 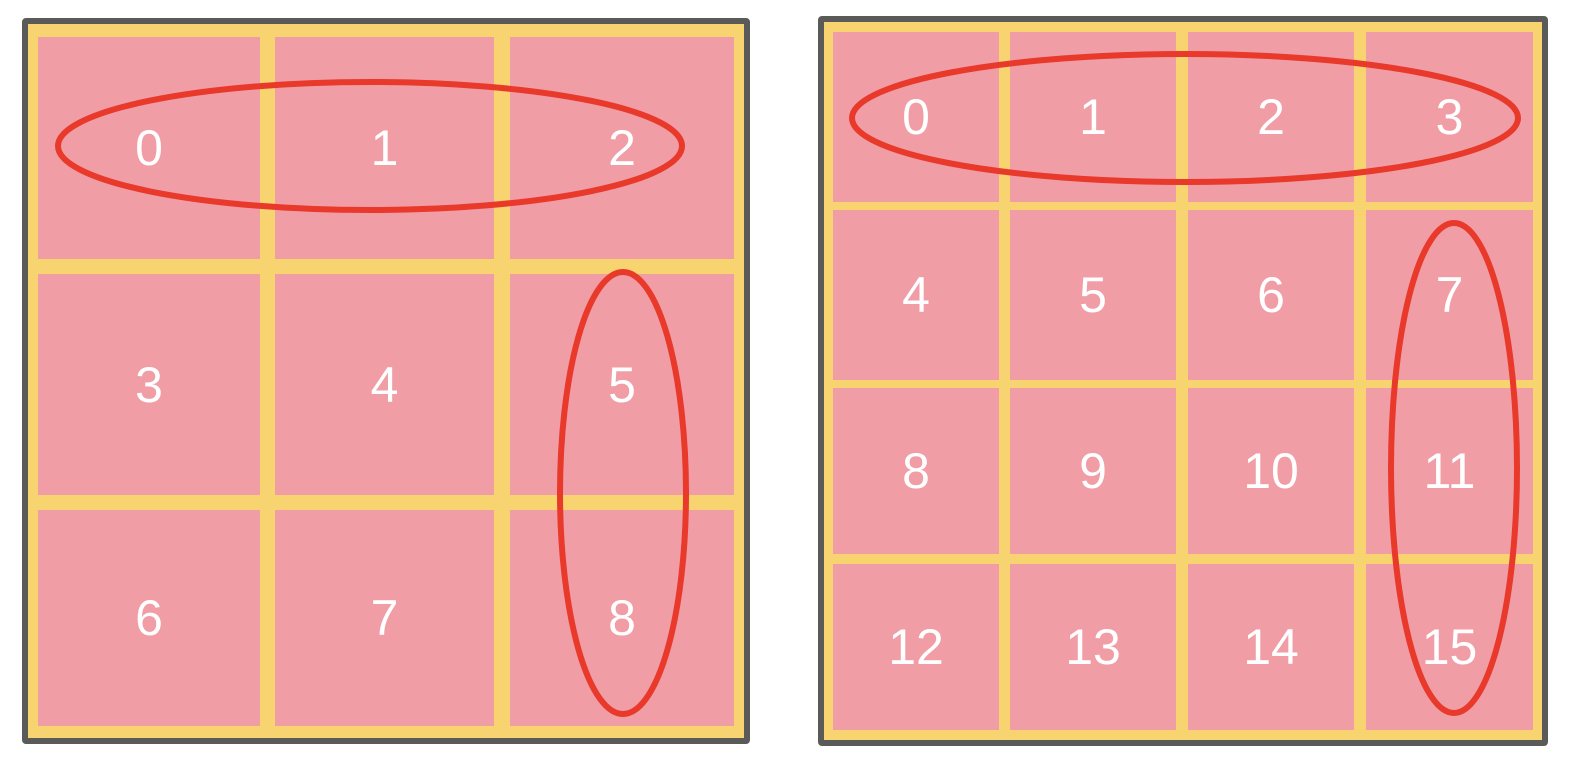 I want to click on grid-cell-11: 11, so click(x=1449, y=471).